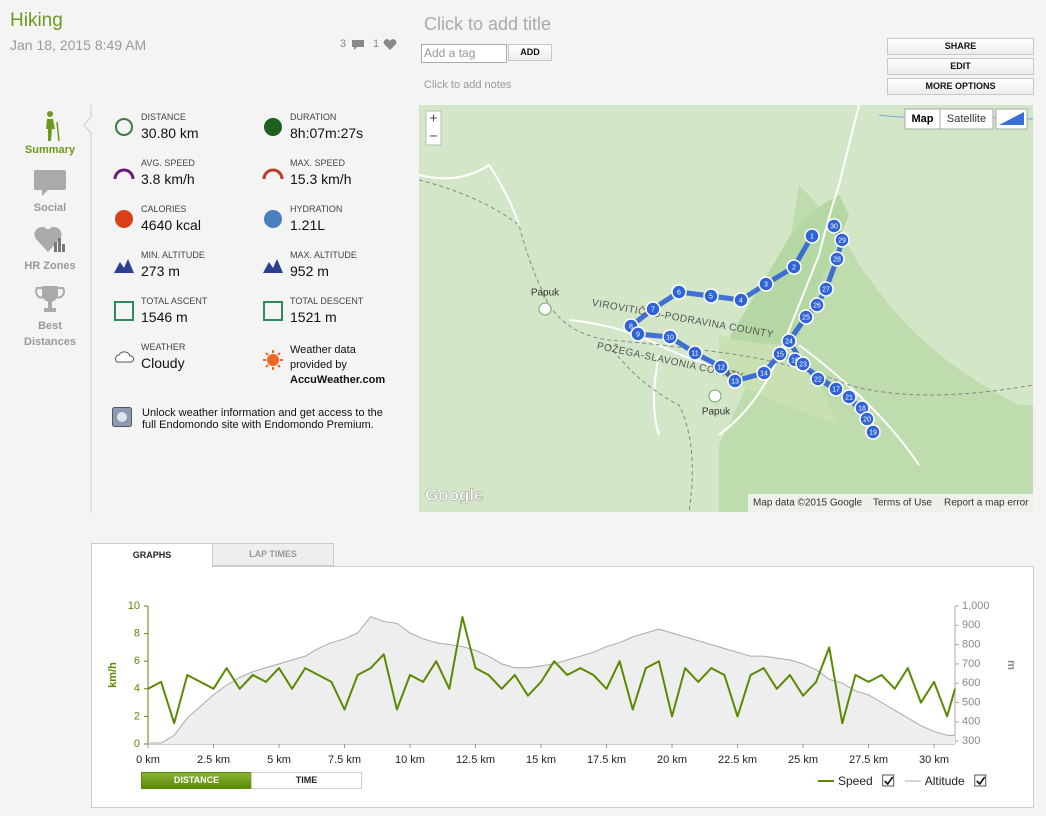  What do you see at coordinates (475, 760) in the screenshot?
I see `x-tick-label: 12.5 km` at bounding box center [475, 760].